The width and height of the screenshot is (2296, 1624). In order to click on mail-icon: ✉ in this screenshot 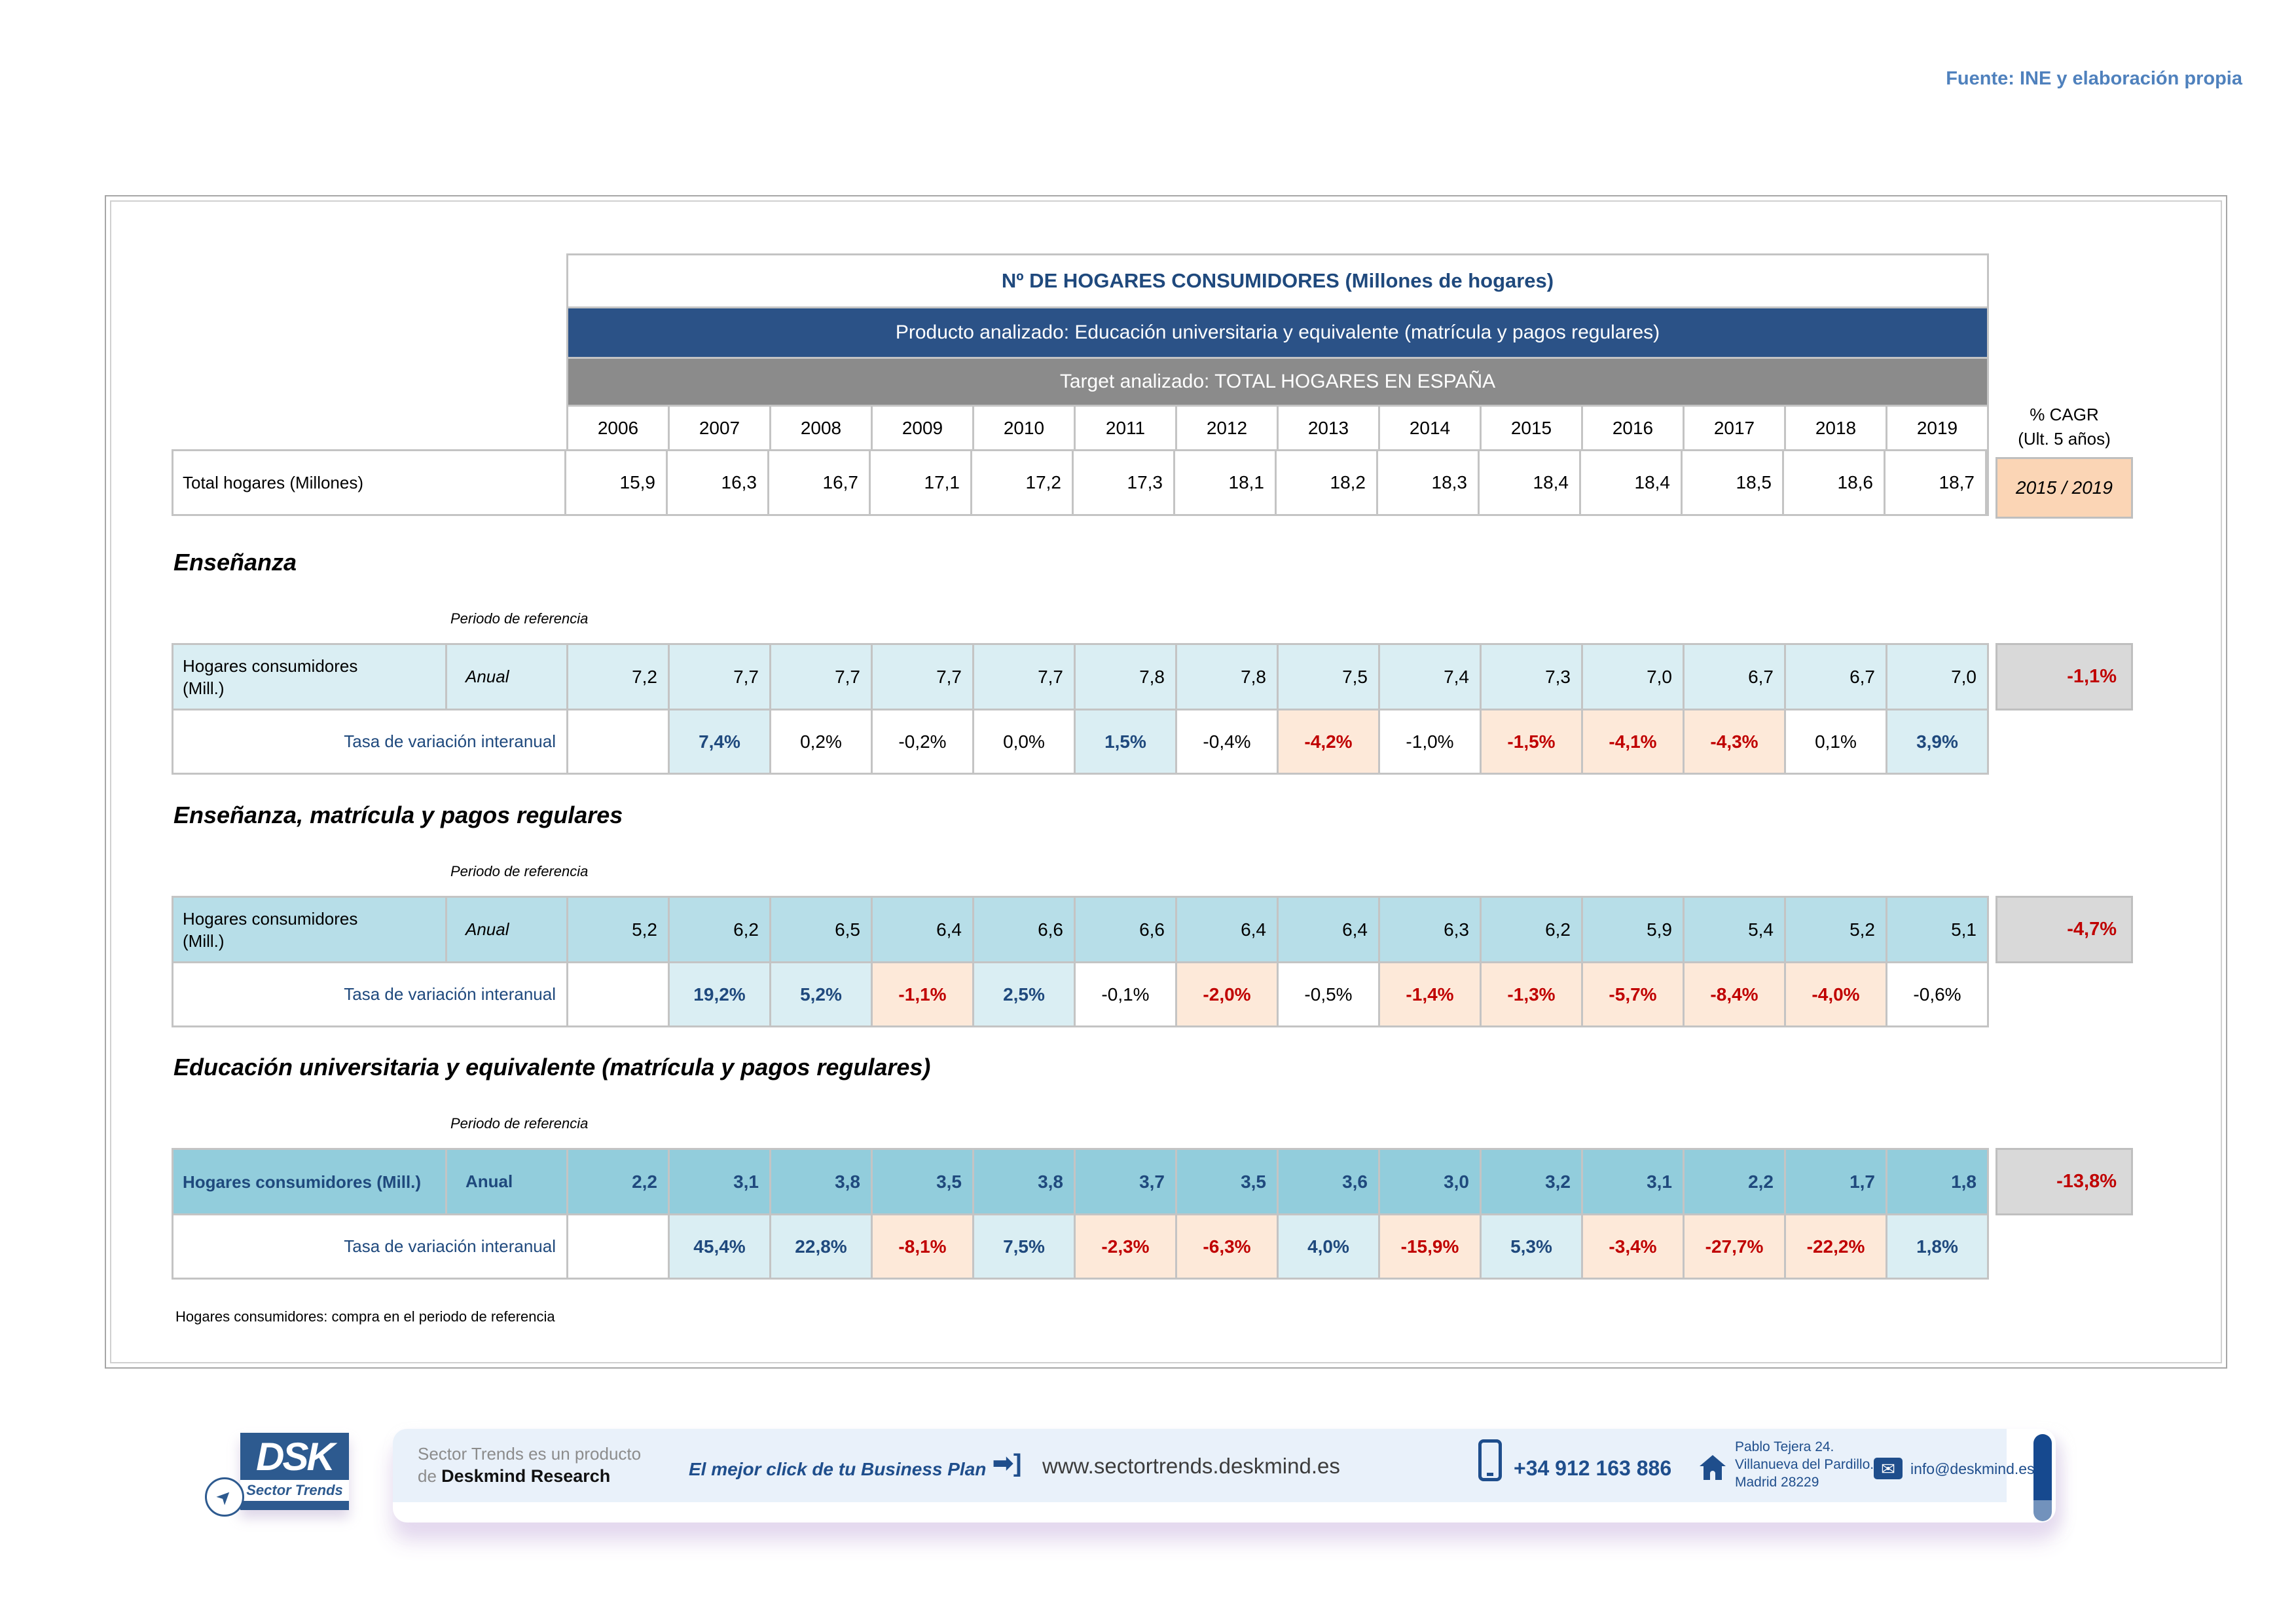, I will do `click(1888, 1468)`.